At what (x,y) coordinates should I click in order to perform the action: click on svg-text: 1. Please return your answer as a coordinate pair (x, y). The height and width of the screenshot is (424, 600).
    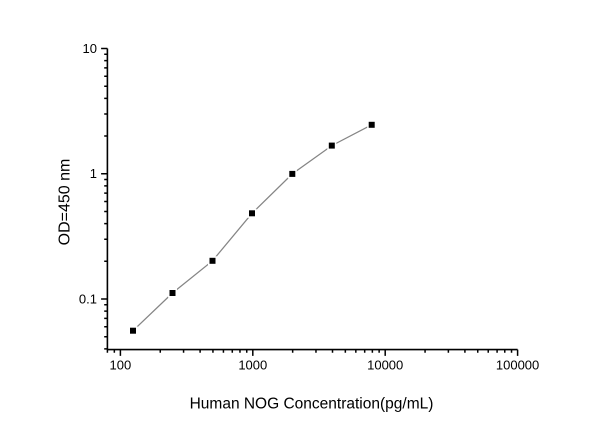
    Looking at the image, I should click on (93, 173).